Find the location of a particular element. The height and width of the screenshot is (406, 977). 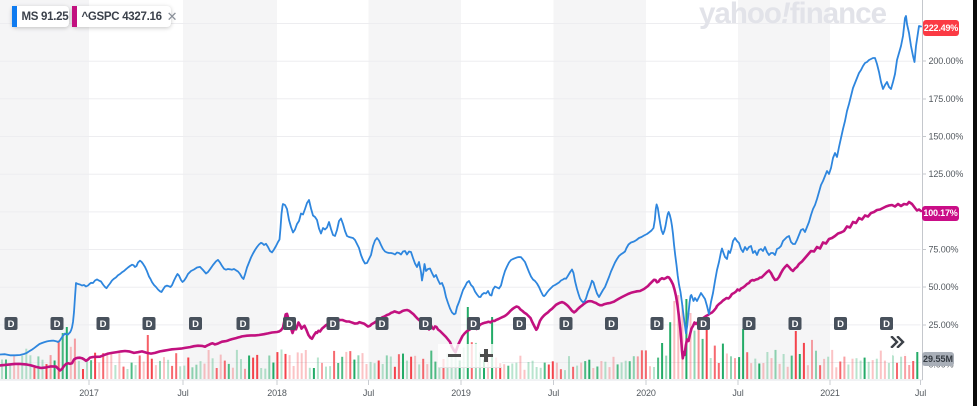

svg-text: 25.00% is located at coordinates (944, 325).